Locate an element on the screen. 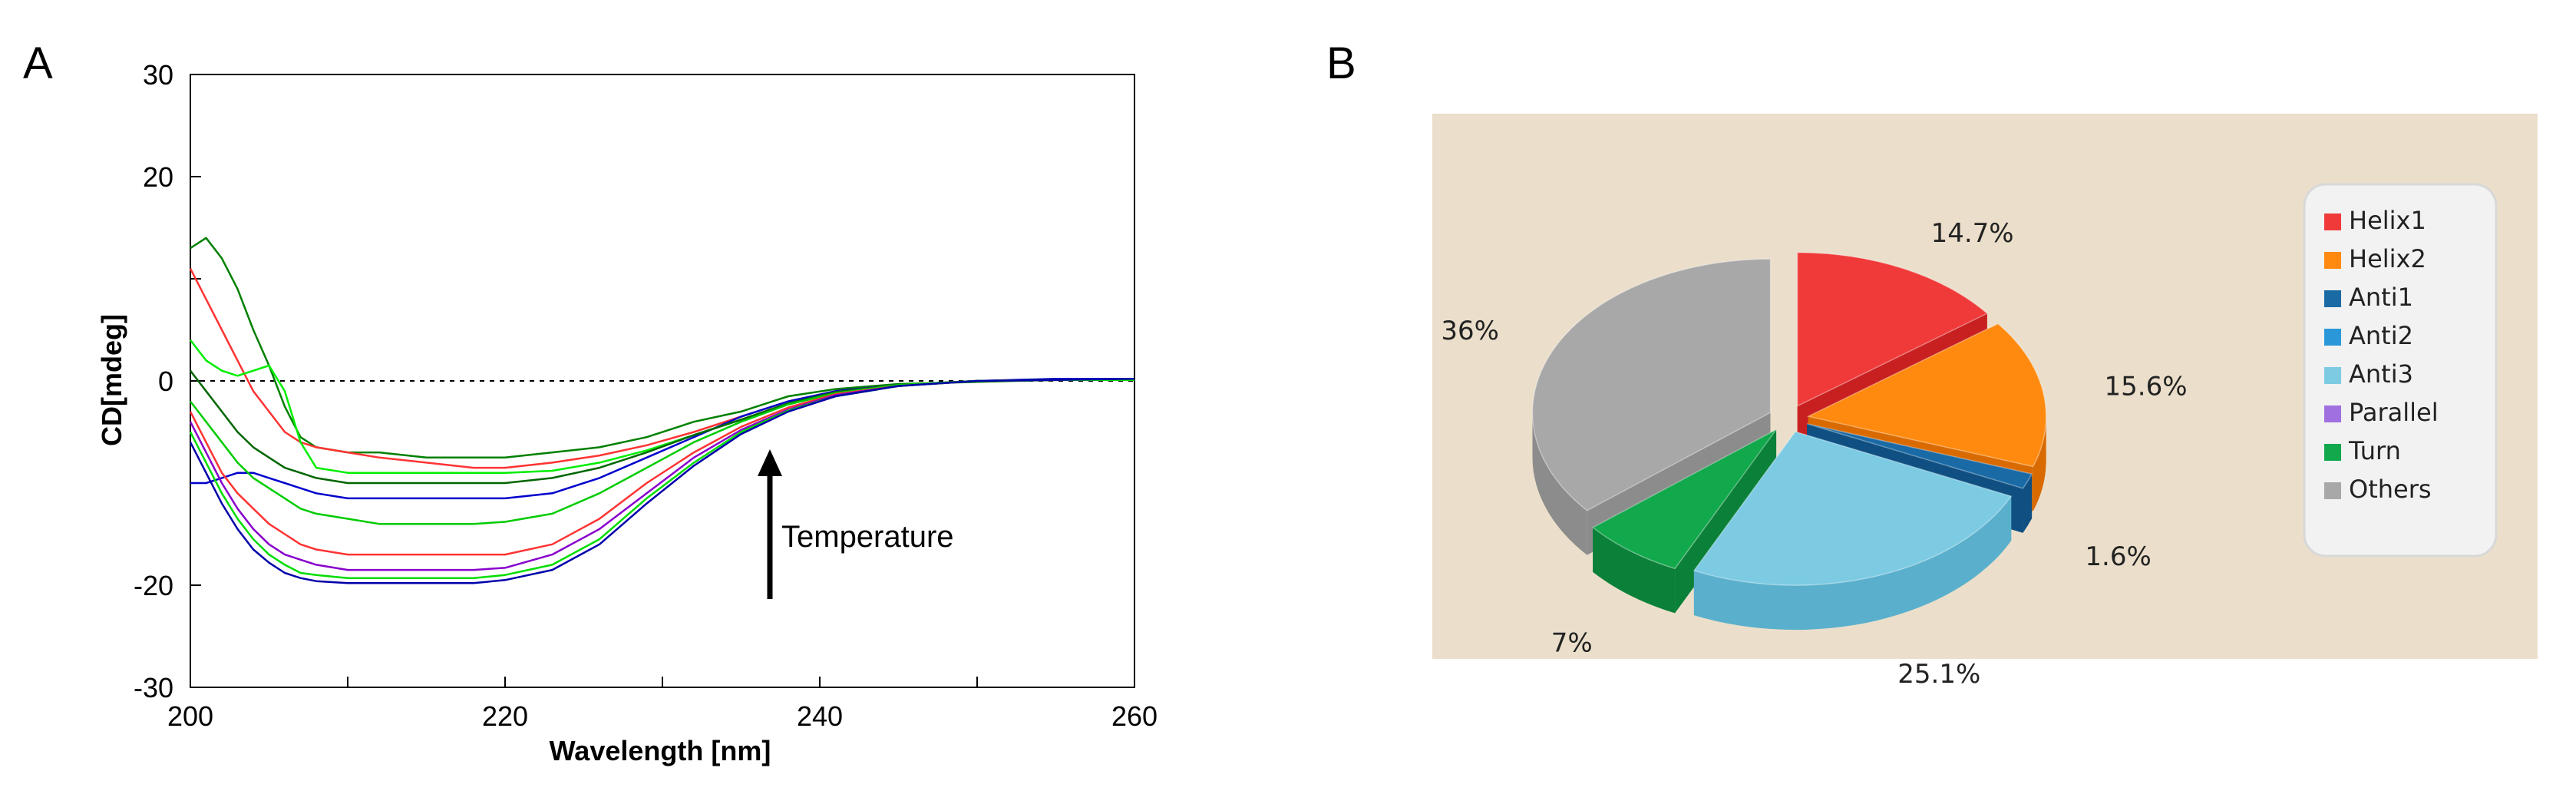 The width and height of the screenshot is (2576, 801). y-tick-label: 20 is located at coordinates (158, 177).